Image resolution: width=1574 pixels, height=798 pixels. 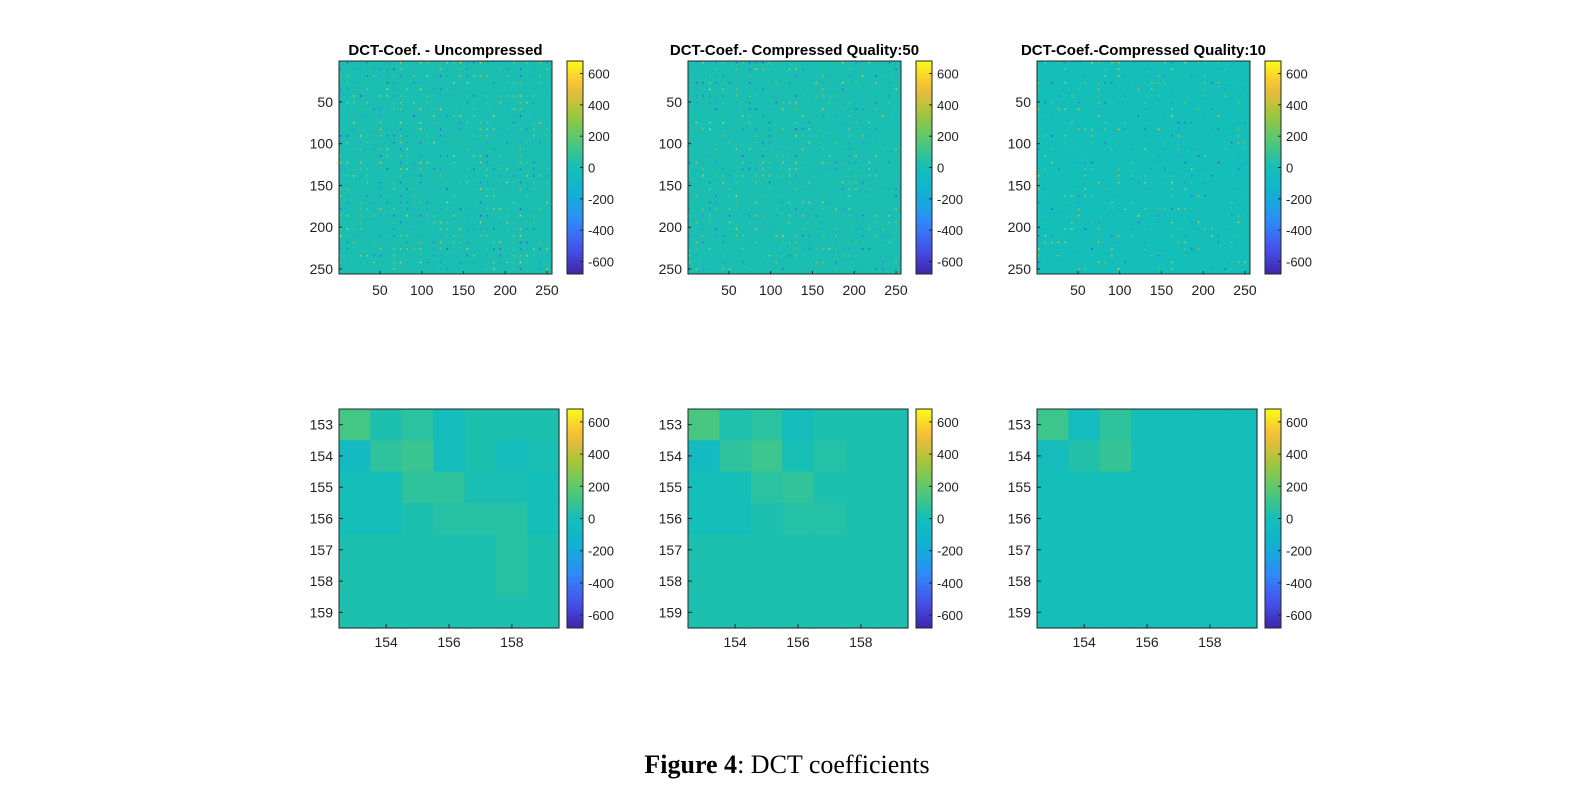 What do you see at coordinates (1143, 50) in the screenshot?
I see `subplot-title: DCT-Coef.-Compressed Quality:10` at bounding box center [1143, 50].